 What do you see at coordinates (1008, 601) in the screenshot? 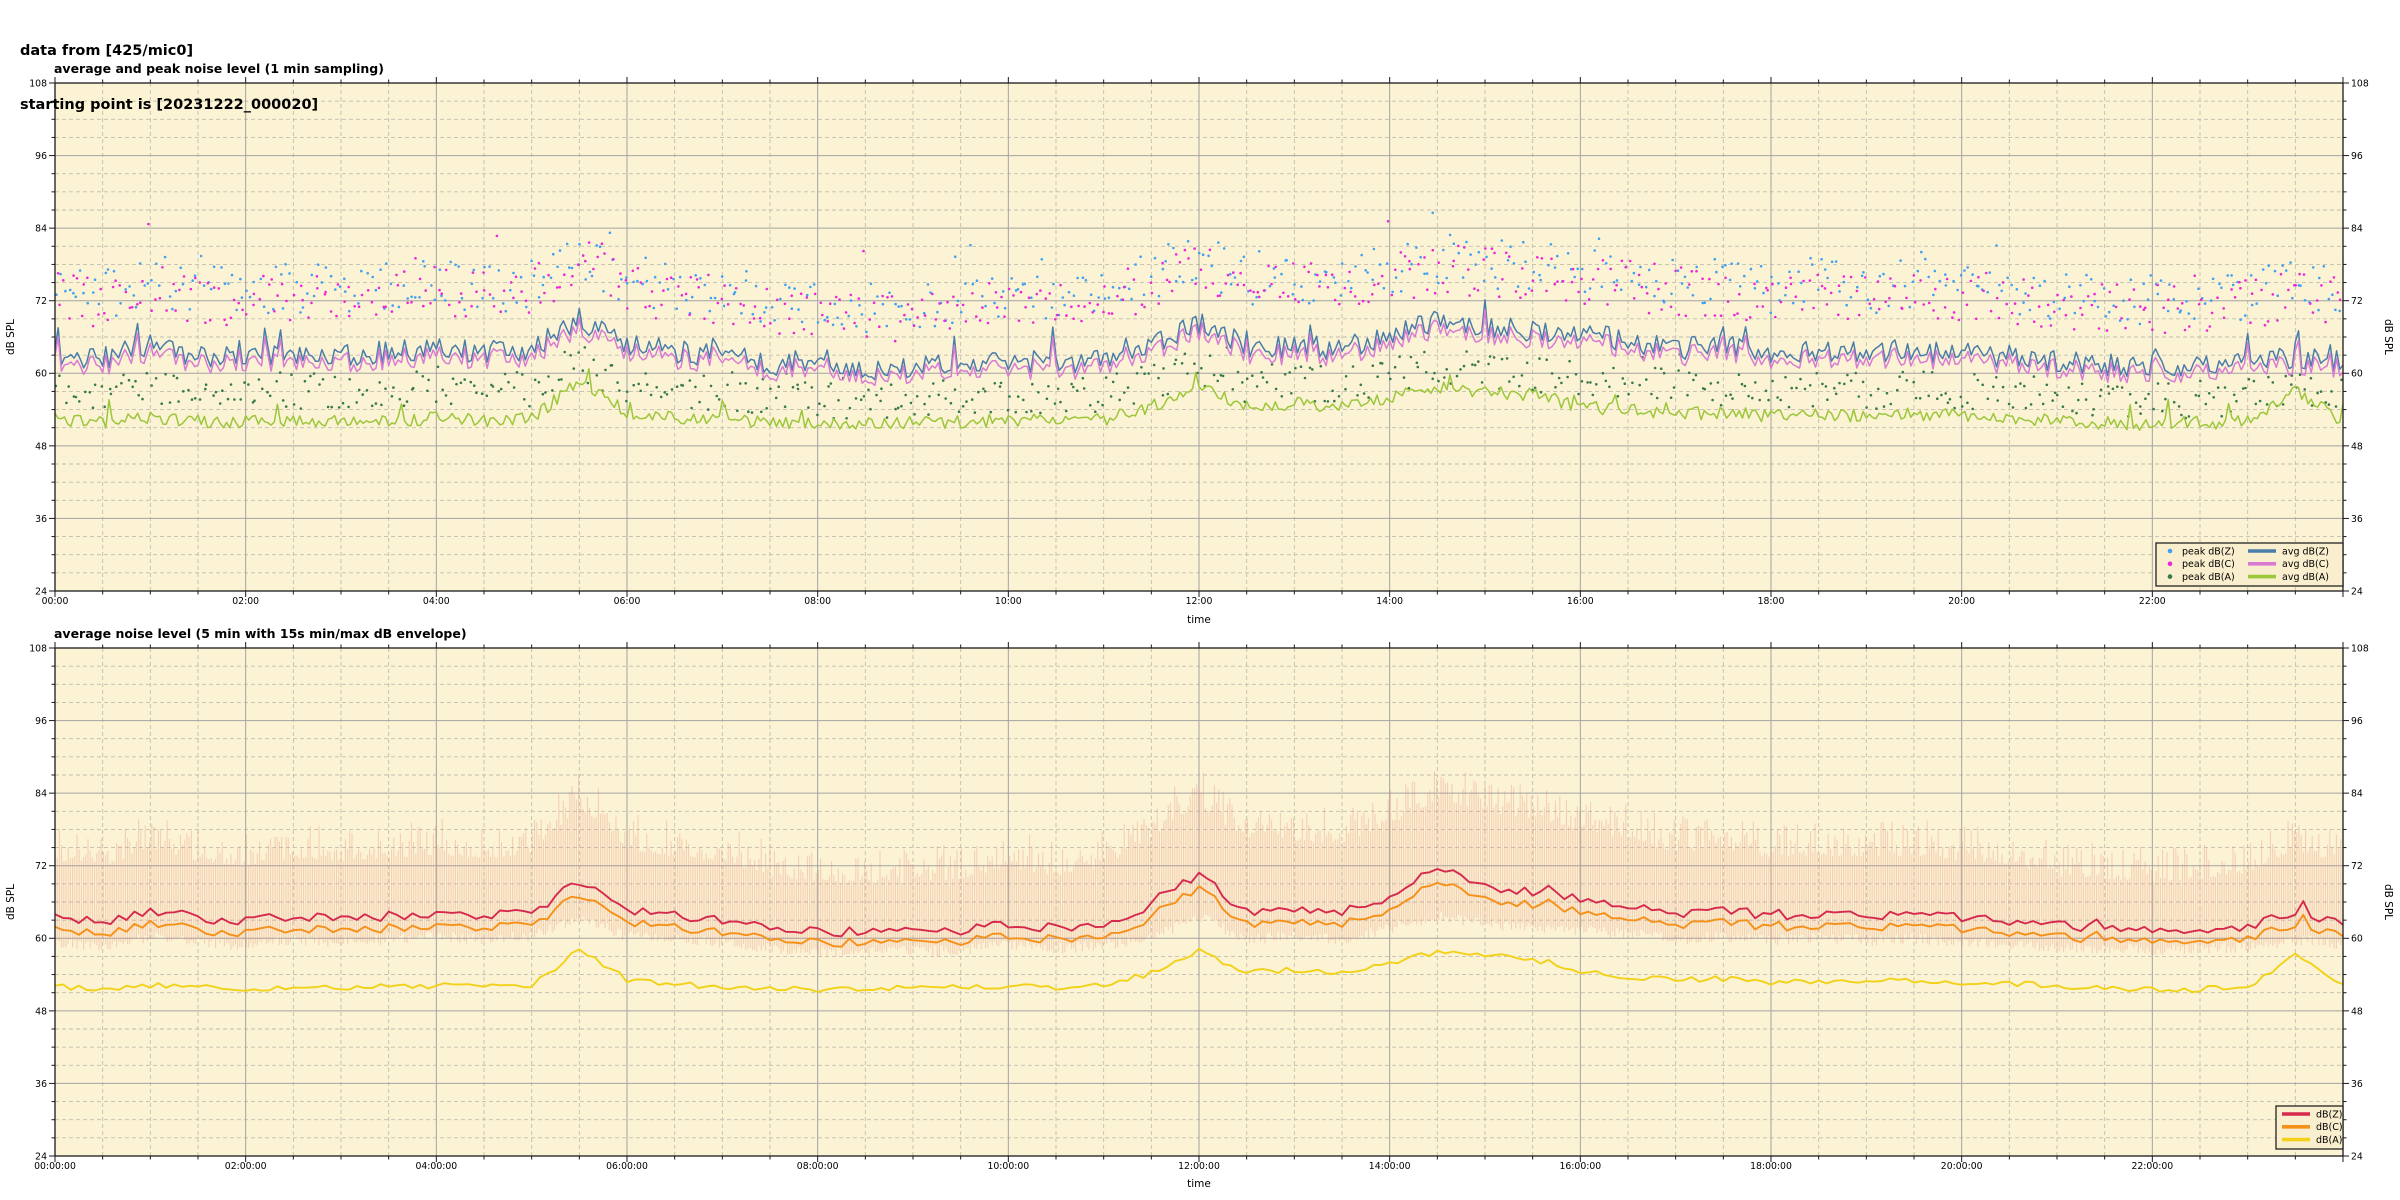
I see `x-tick-label: 10:00` at bounding box center [1008, 601].